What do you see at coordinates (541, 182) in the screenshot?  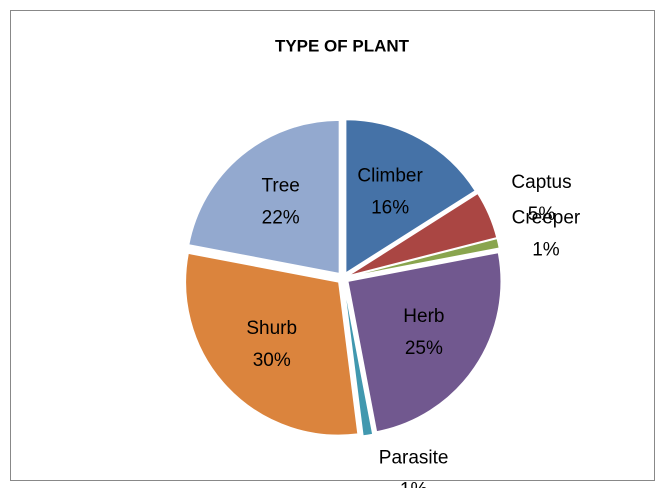 I see `slice-label: Captus` at bounding box center [541, 182].